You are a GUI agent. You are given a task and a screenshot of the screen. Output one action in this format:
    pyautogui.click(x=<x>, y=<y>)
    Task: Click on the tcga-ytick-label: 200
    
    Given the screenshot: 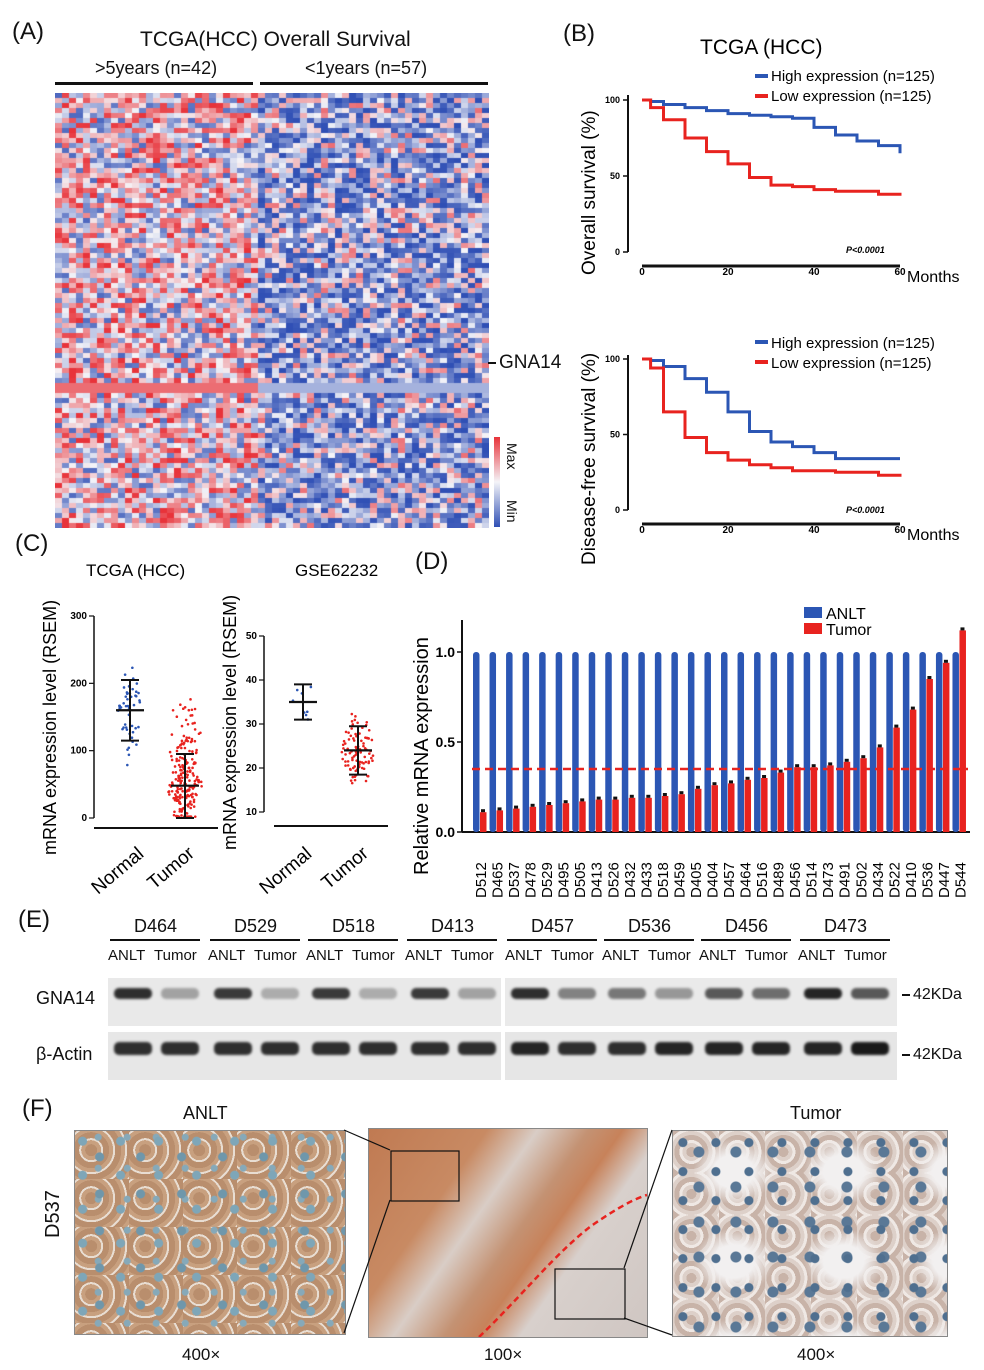 What is the action you would take?
    pyautogui.click(x=78, y=683)
    